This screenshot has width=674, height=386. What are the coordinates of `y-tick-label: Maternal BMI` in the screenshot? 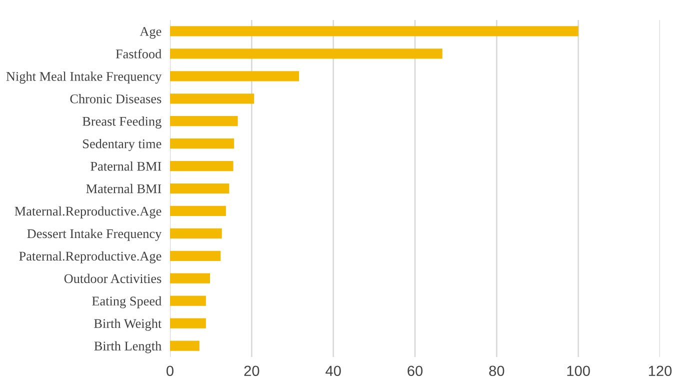 It's located at (124, 189).